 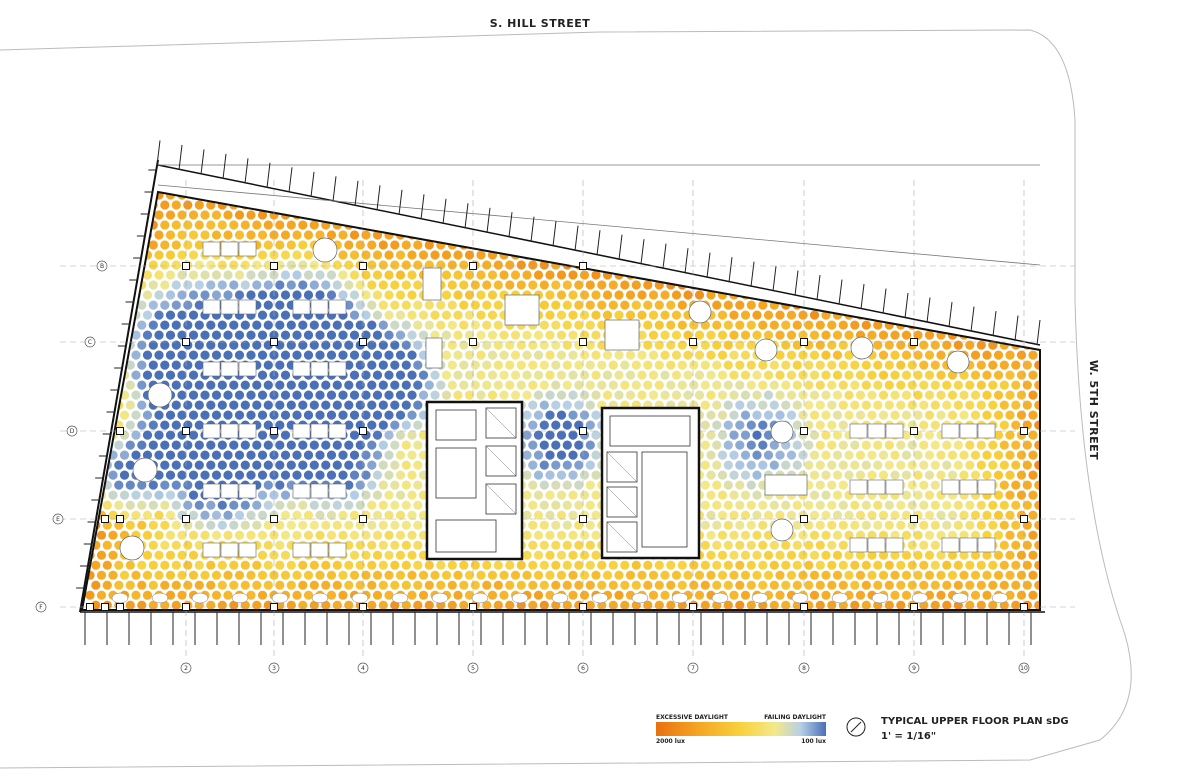 What do you see at coordinates (692, 717) in the screenshot?
I see `legend-left-label: EXCESSIVE DAYLIGHT` at bounding box center [692, 717].